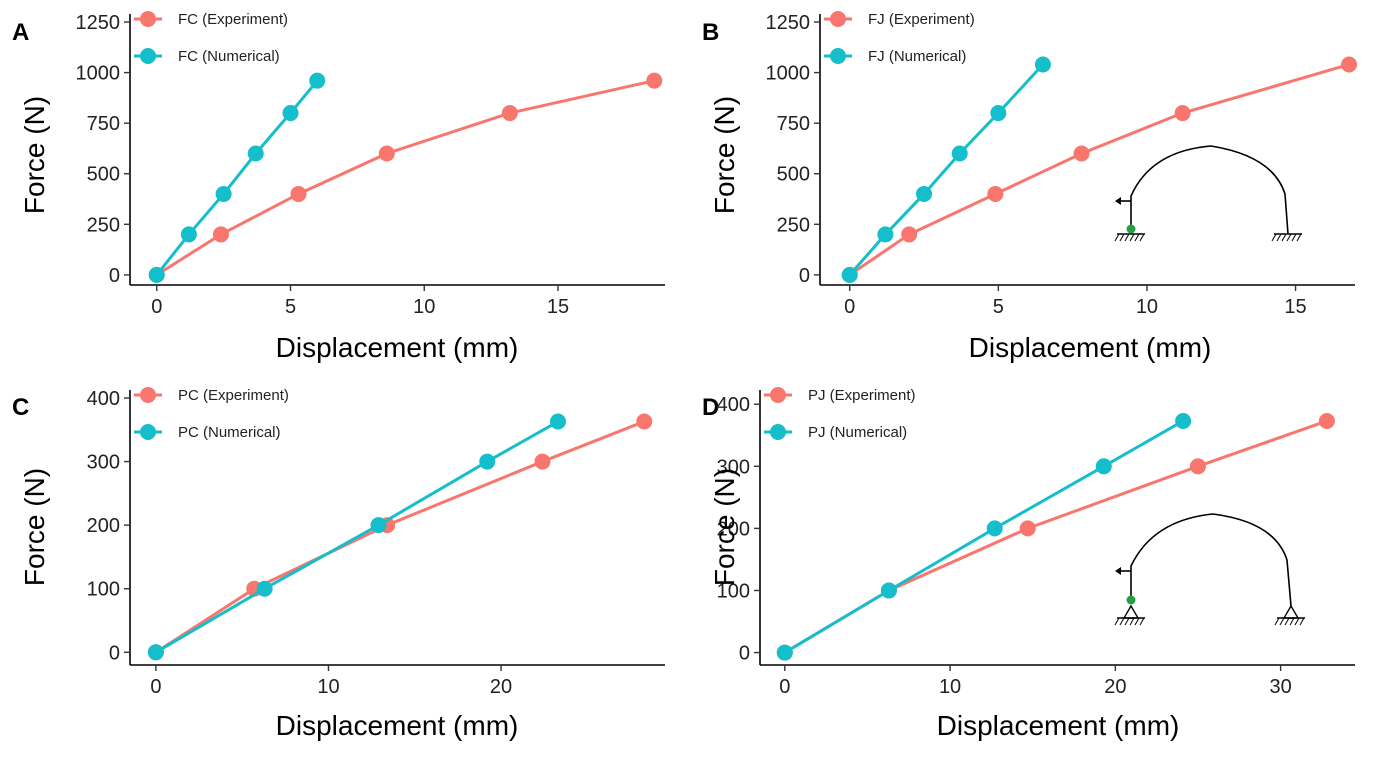  I want to click on pinned-arch-icon, so click(1209, 569).